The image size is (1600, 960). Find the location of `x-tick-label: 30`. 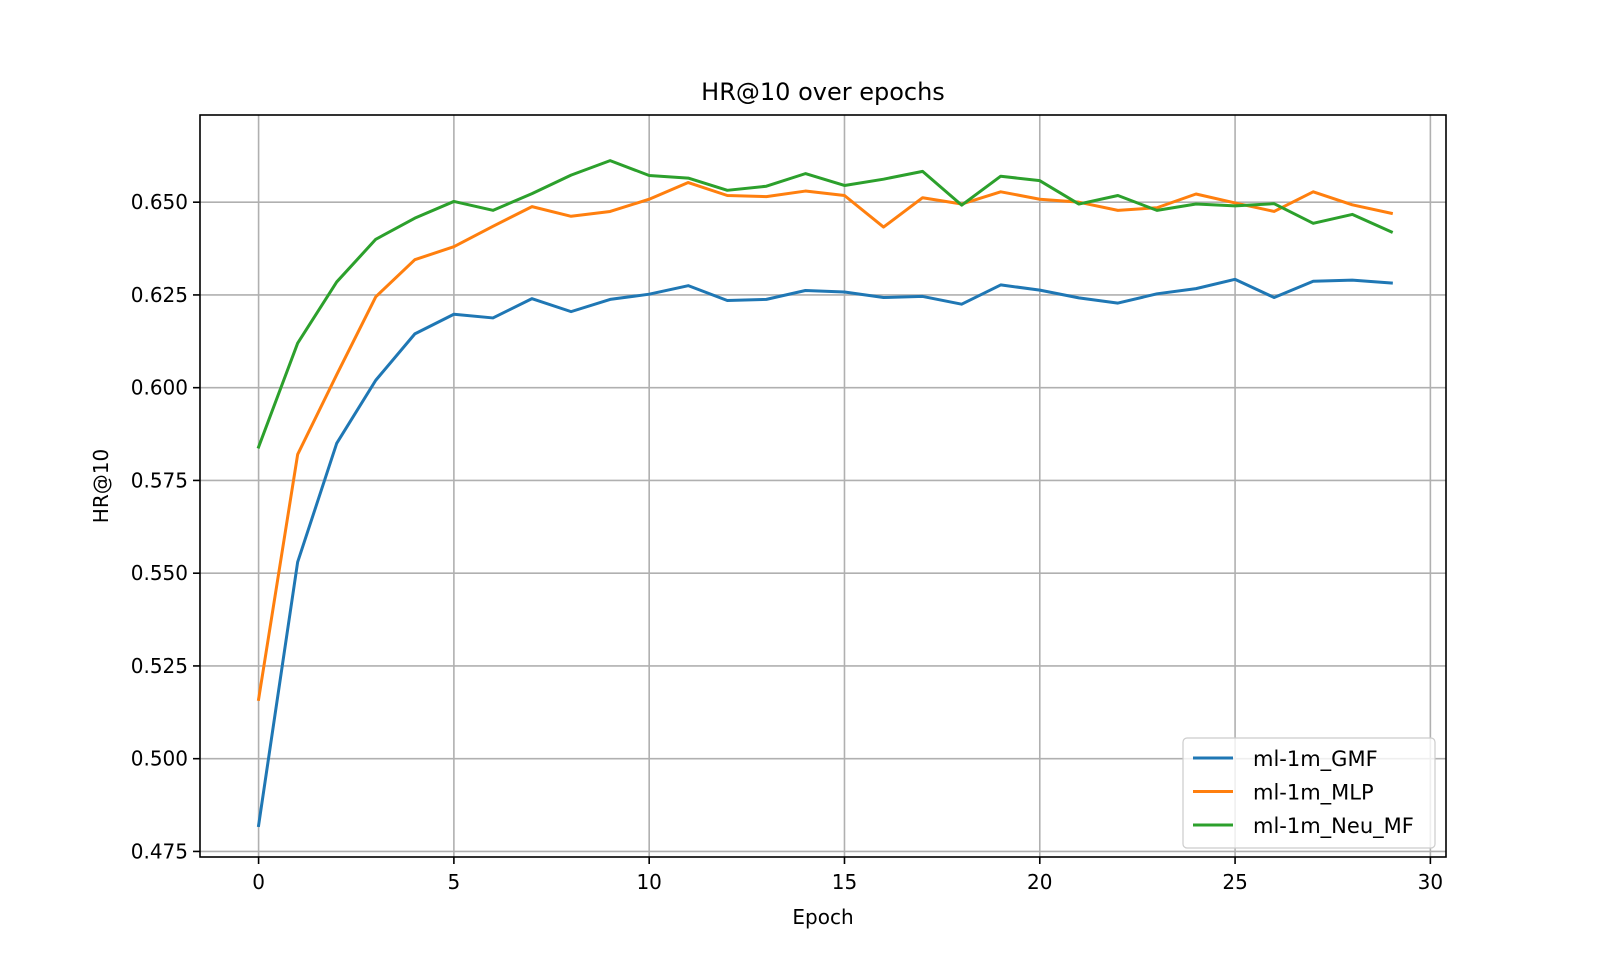

x-tick-label: 30 is located at coordinates (1430, 882).